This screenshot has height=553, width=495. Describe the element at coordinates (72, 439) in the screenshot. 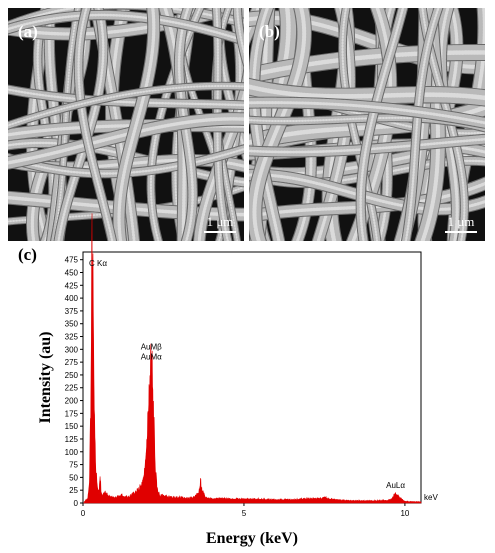

I see `y-tick-label: 125` at that location.